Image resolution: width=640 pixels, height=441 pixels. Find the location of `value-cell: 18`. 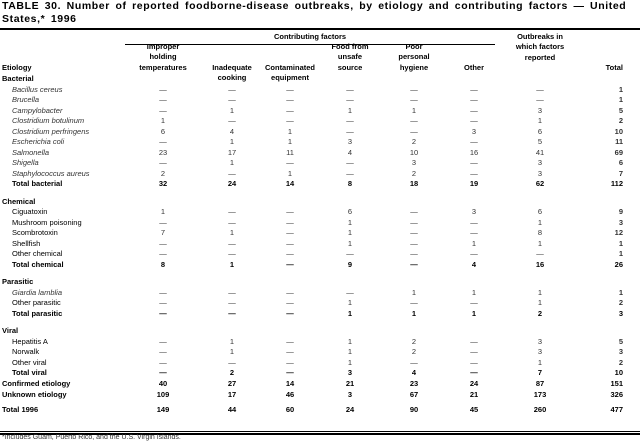

value-cell: 18 is located at coordinates (414, 183).